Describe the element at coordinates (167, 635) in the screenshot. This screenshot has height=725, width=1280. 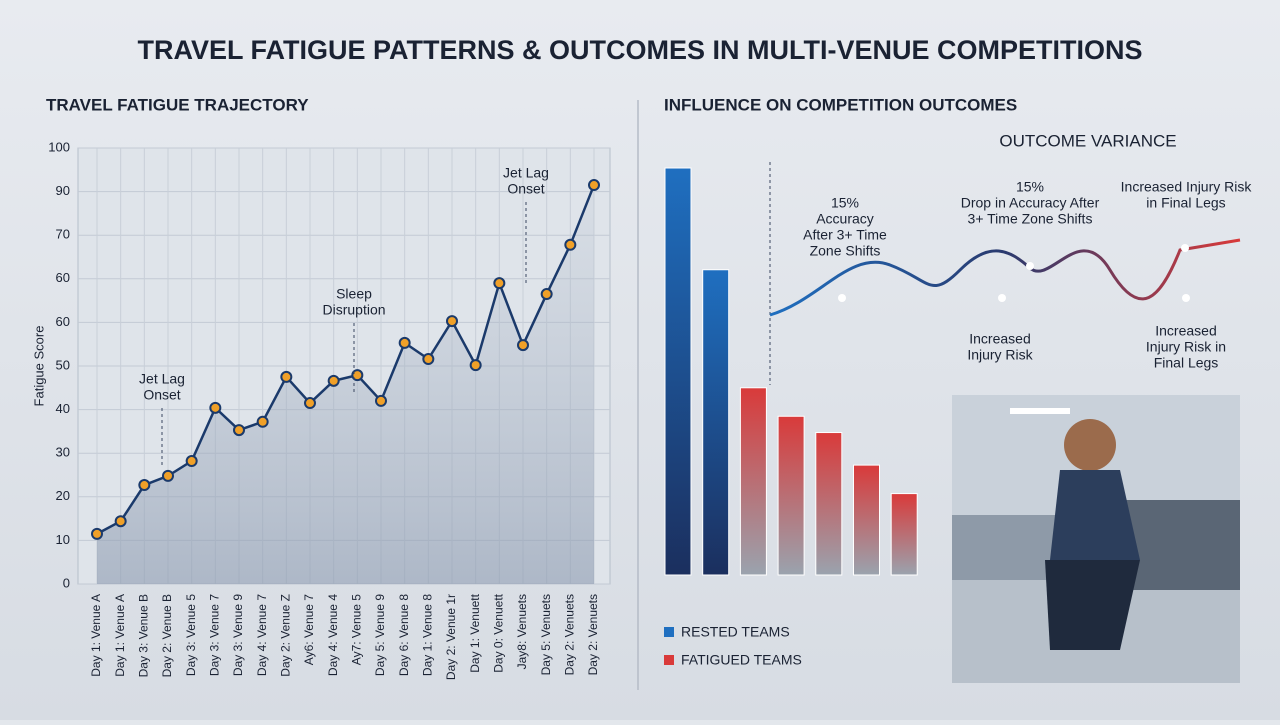
I see `x-tick-label: Day 2: Venue B` at that location.